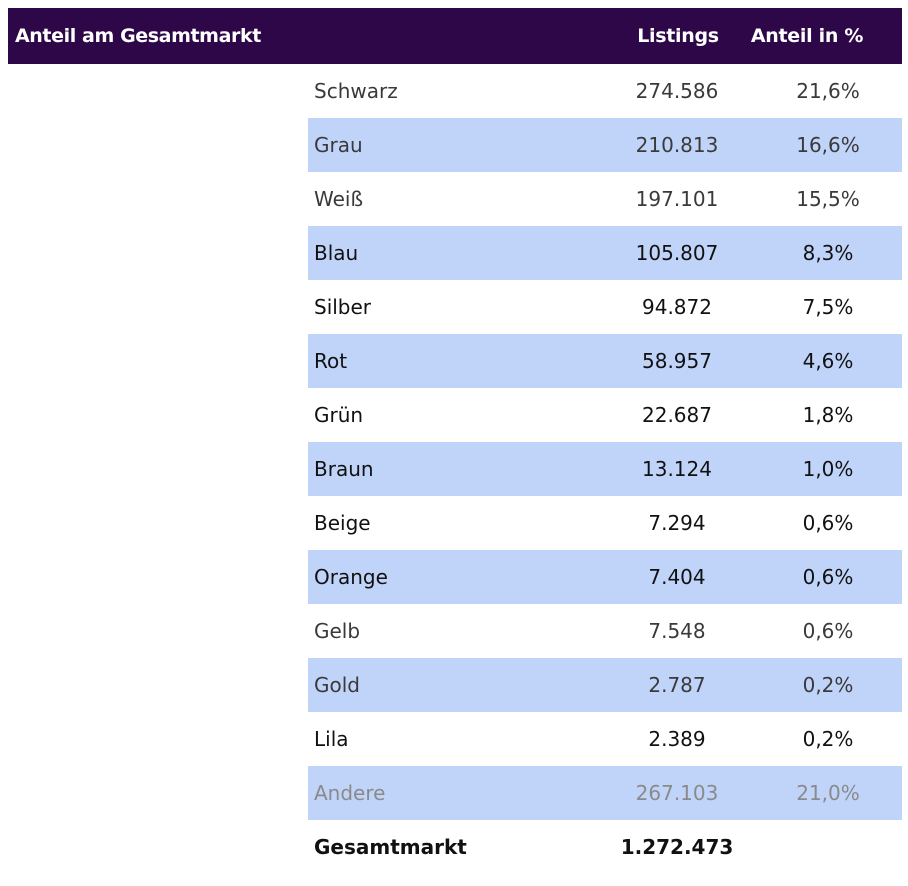 The width and height of the screenshot is (908, 886). Describe the element at coordinates (828, 145) in the screenshot. I see `row-share: 16,6%` at that location.